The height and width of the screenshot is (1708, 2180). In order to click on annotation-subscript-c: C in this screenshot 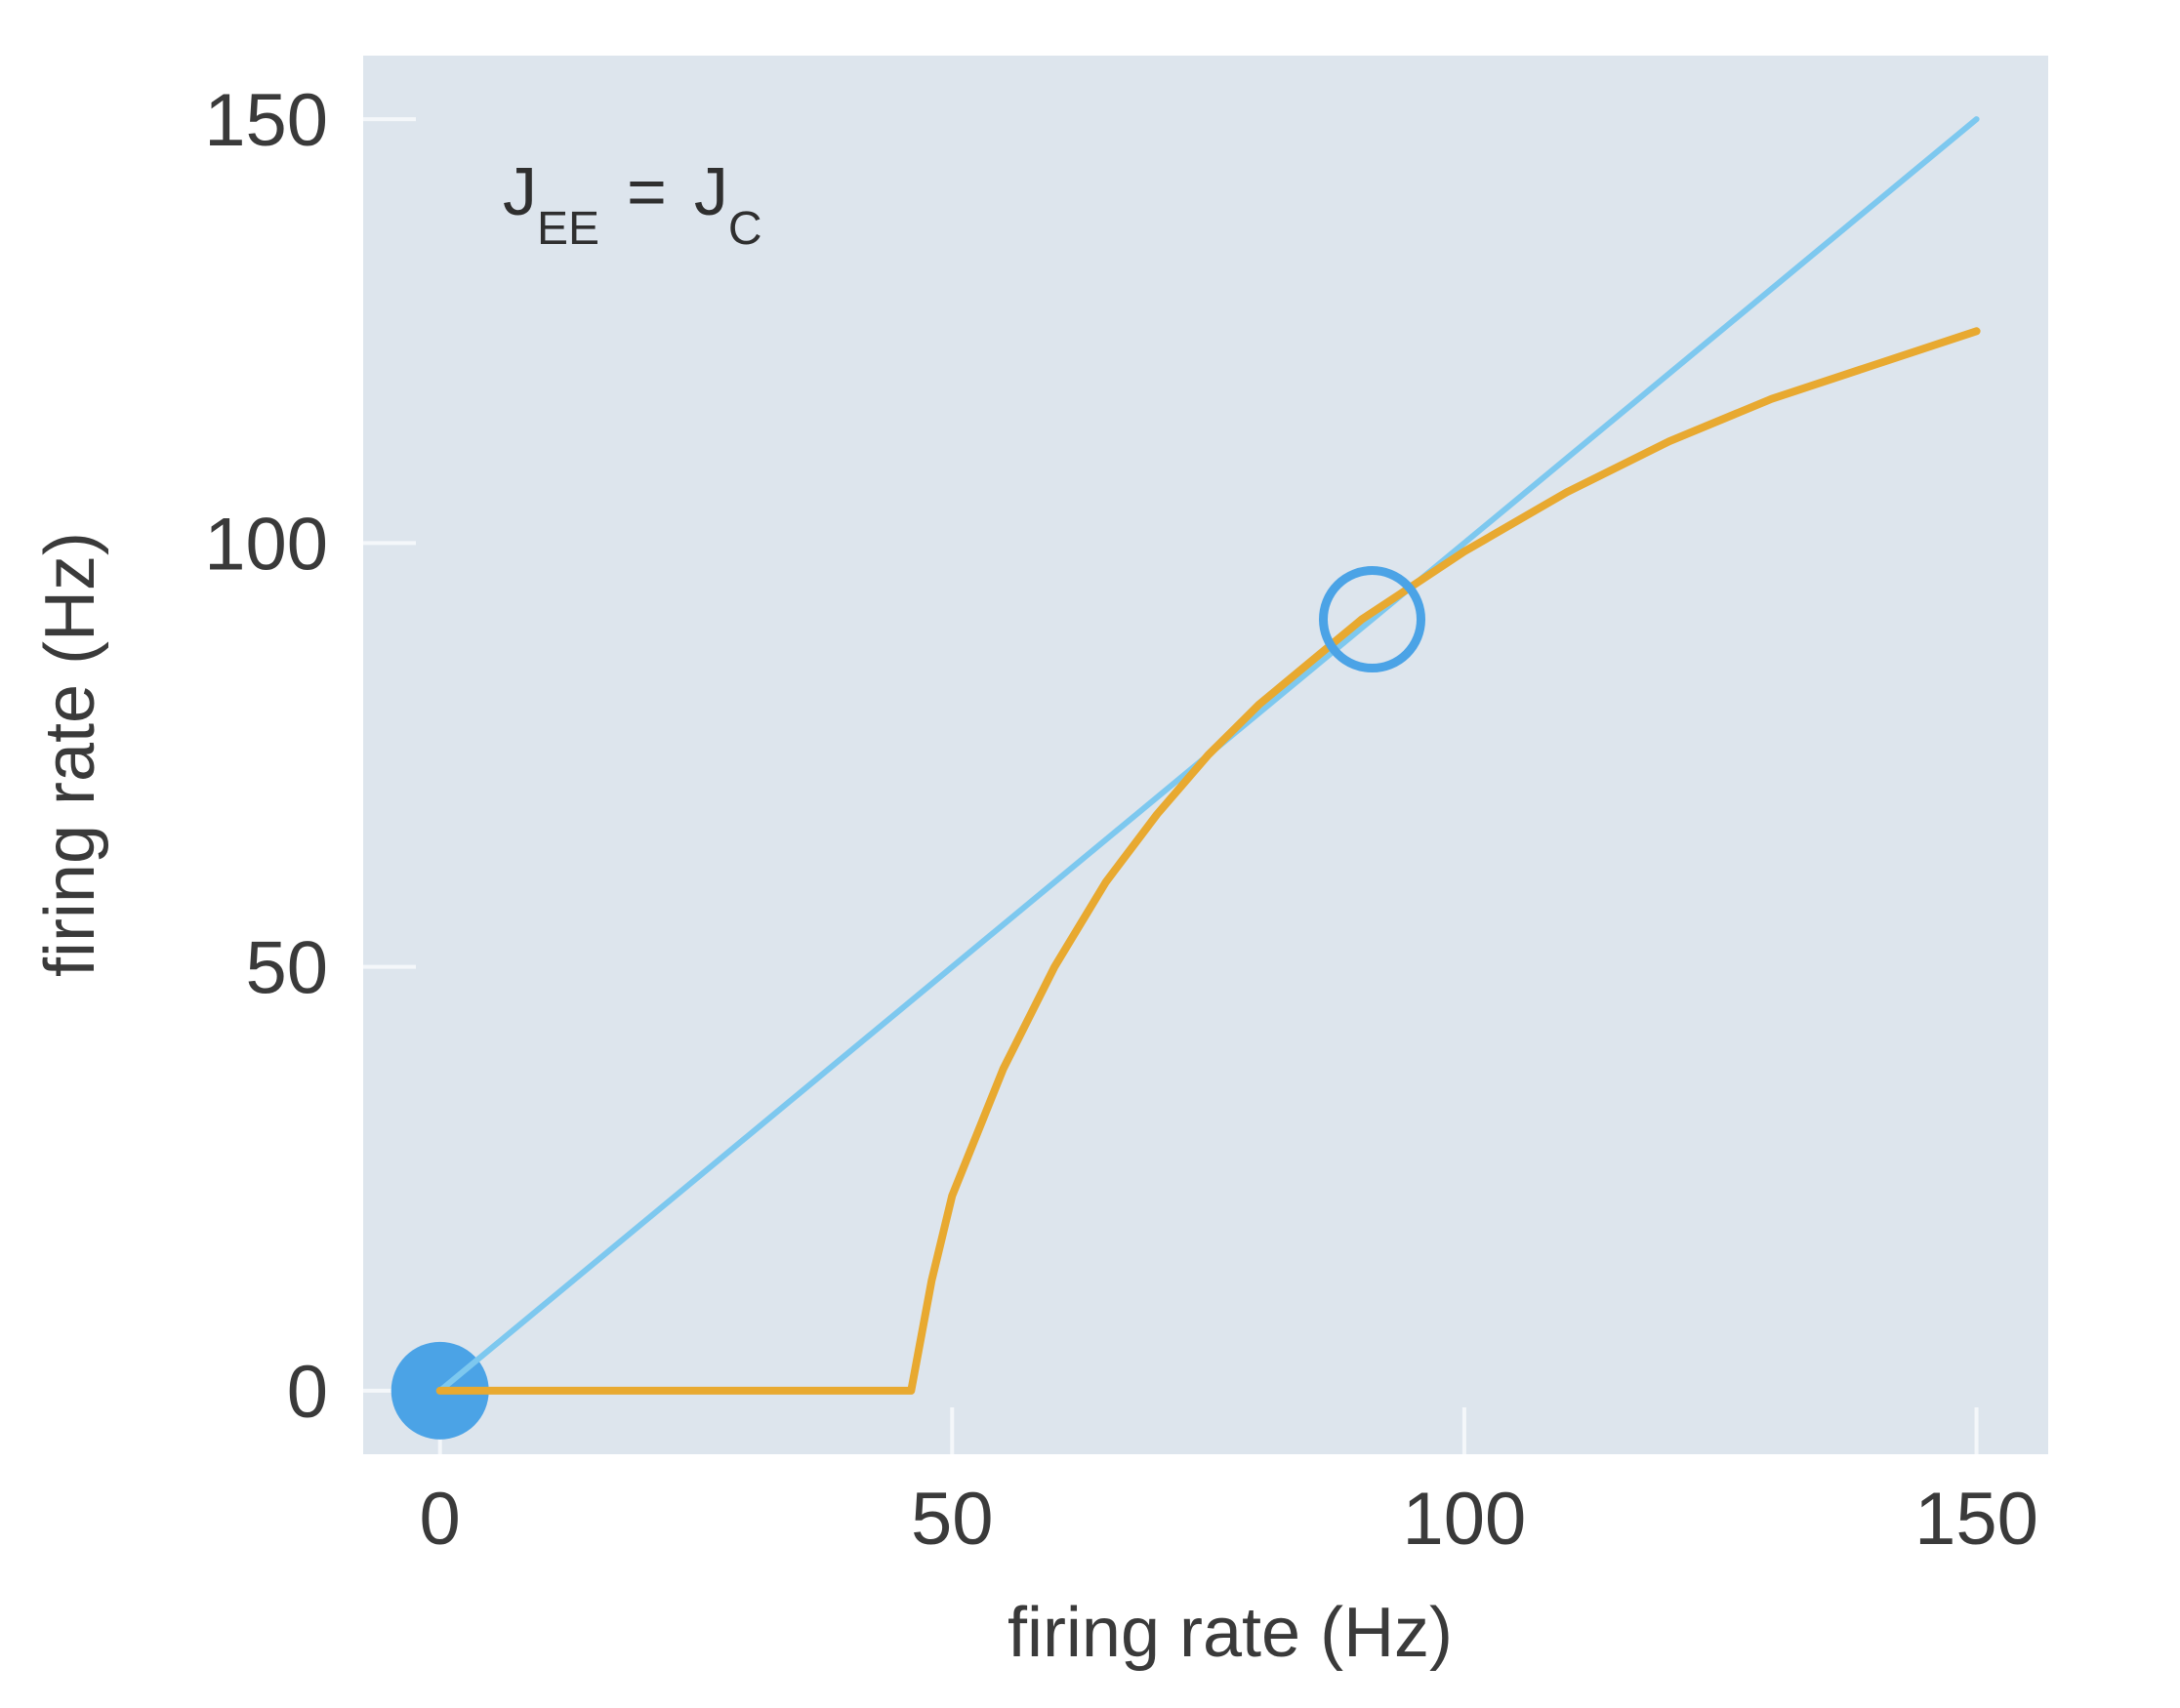, I will do `click(745, 229)`.